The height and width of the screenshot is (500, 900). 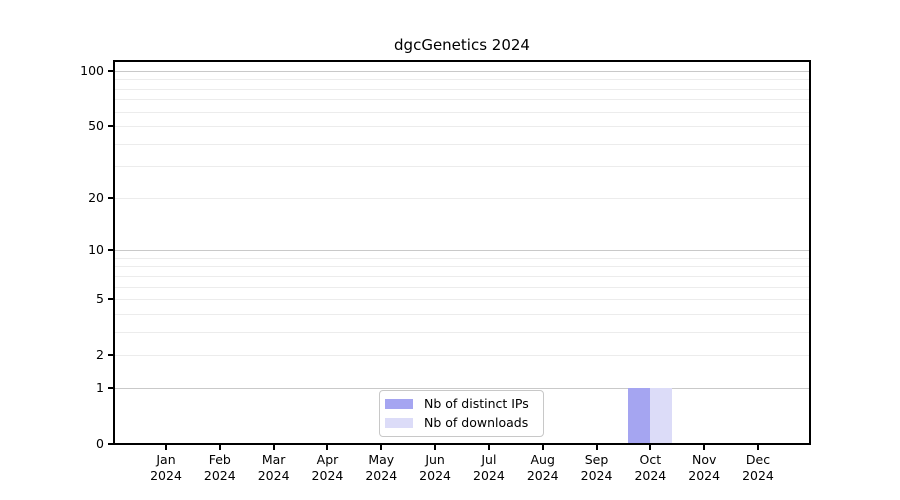 I want to click on y-tick-label: 5, so click(x=100, y=299).